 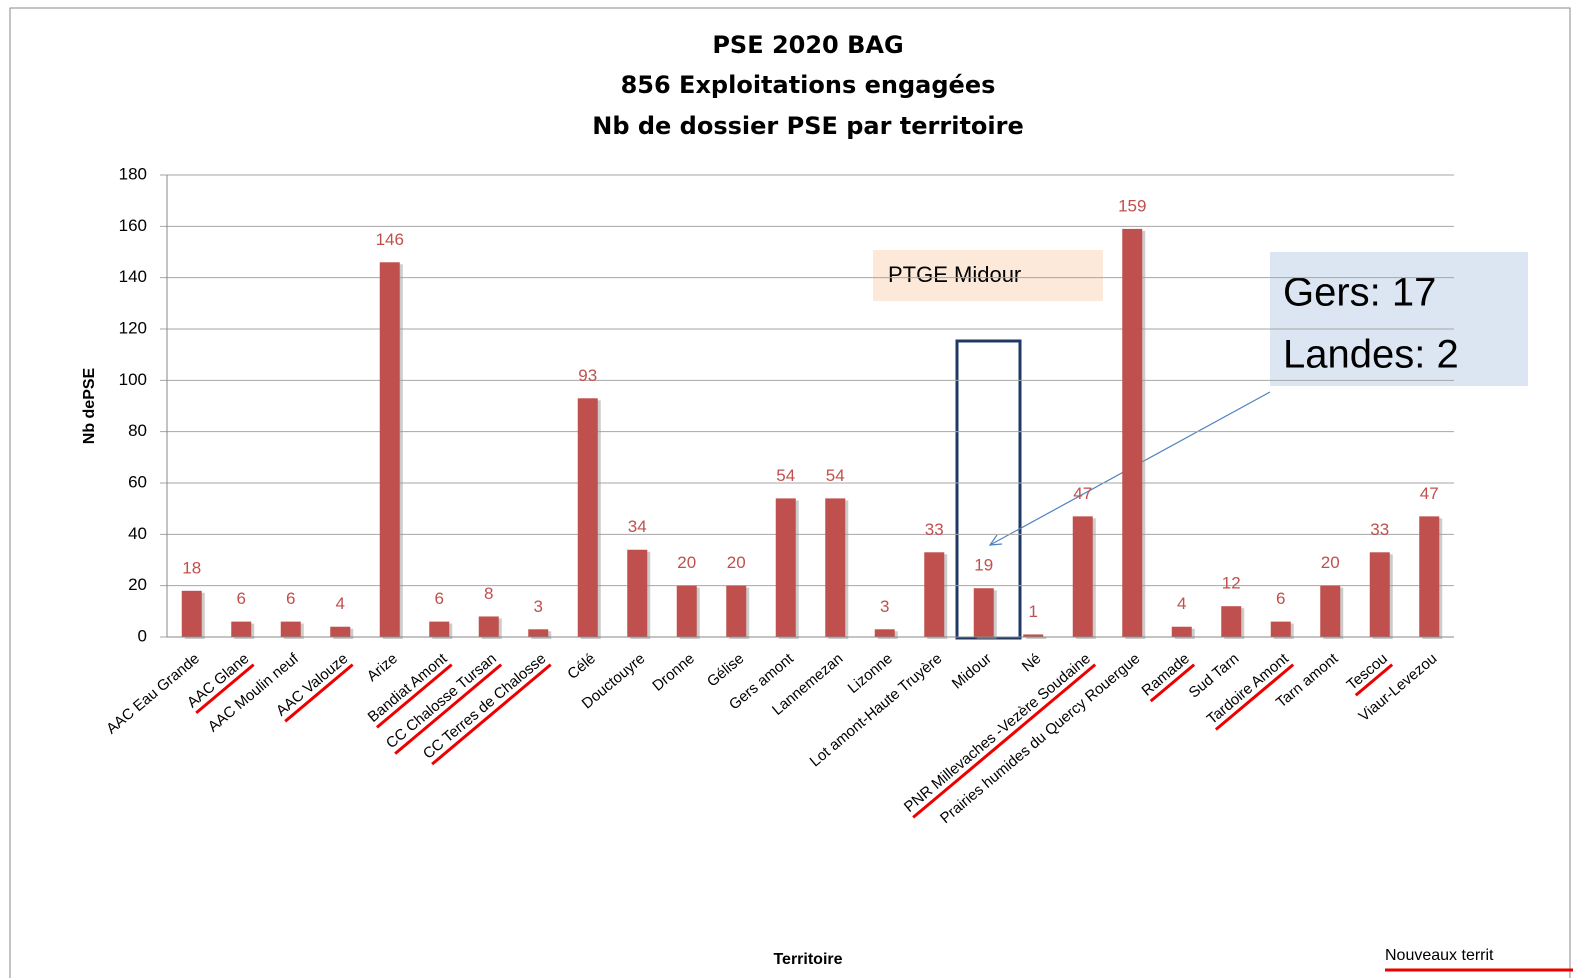 I want to click on annotation: PTGE Midour, so click(x=954, y=274).